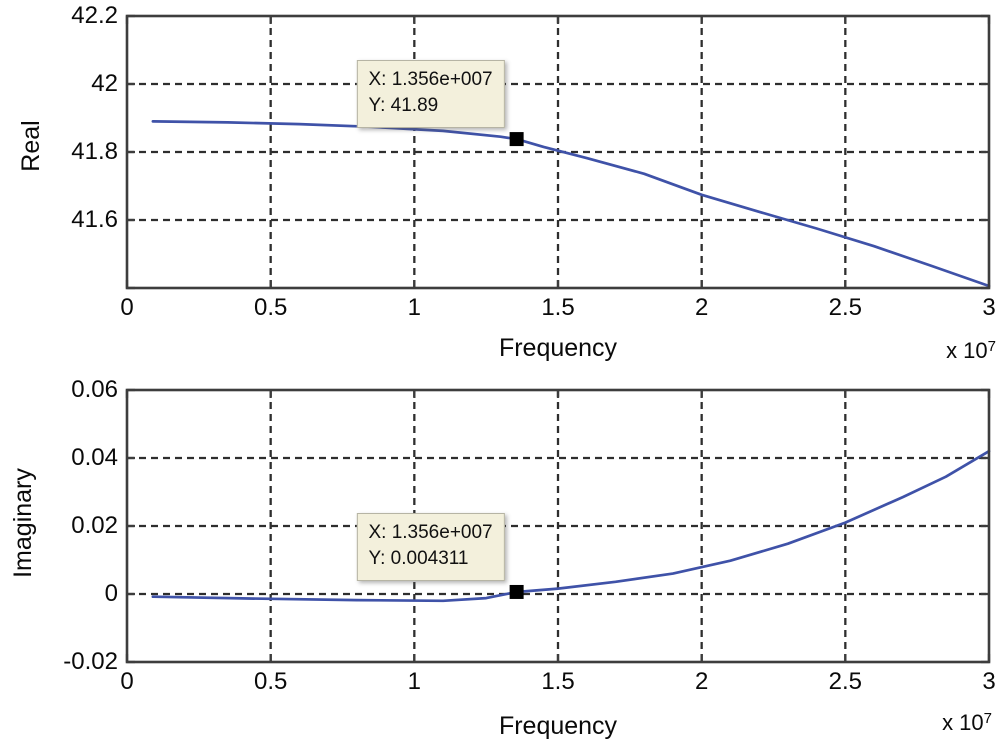  What do you see at coordinates (418, 558) in the screenshot?
I see `datatip-y-line: Y: 0.004311` at bounding box center [418, 558].